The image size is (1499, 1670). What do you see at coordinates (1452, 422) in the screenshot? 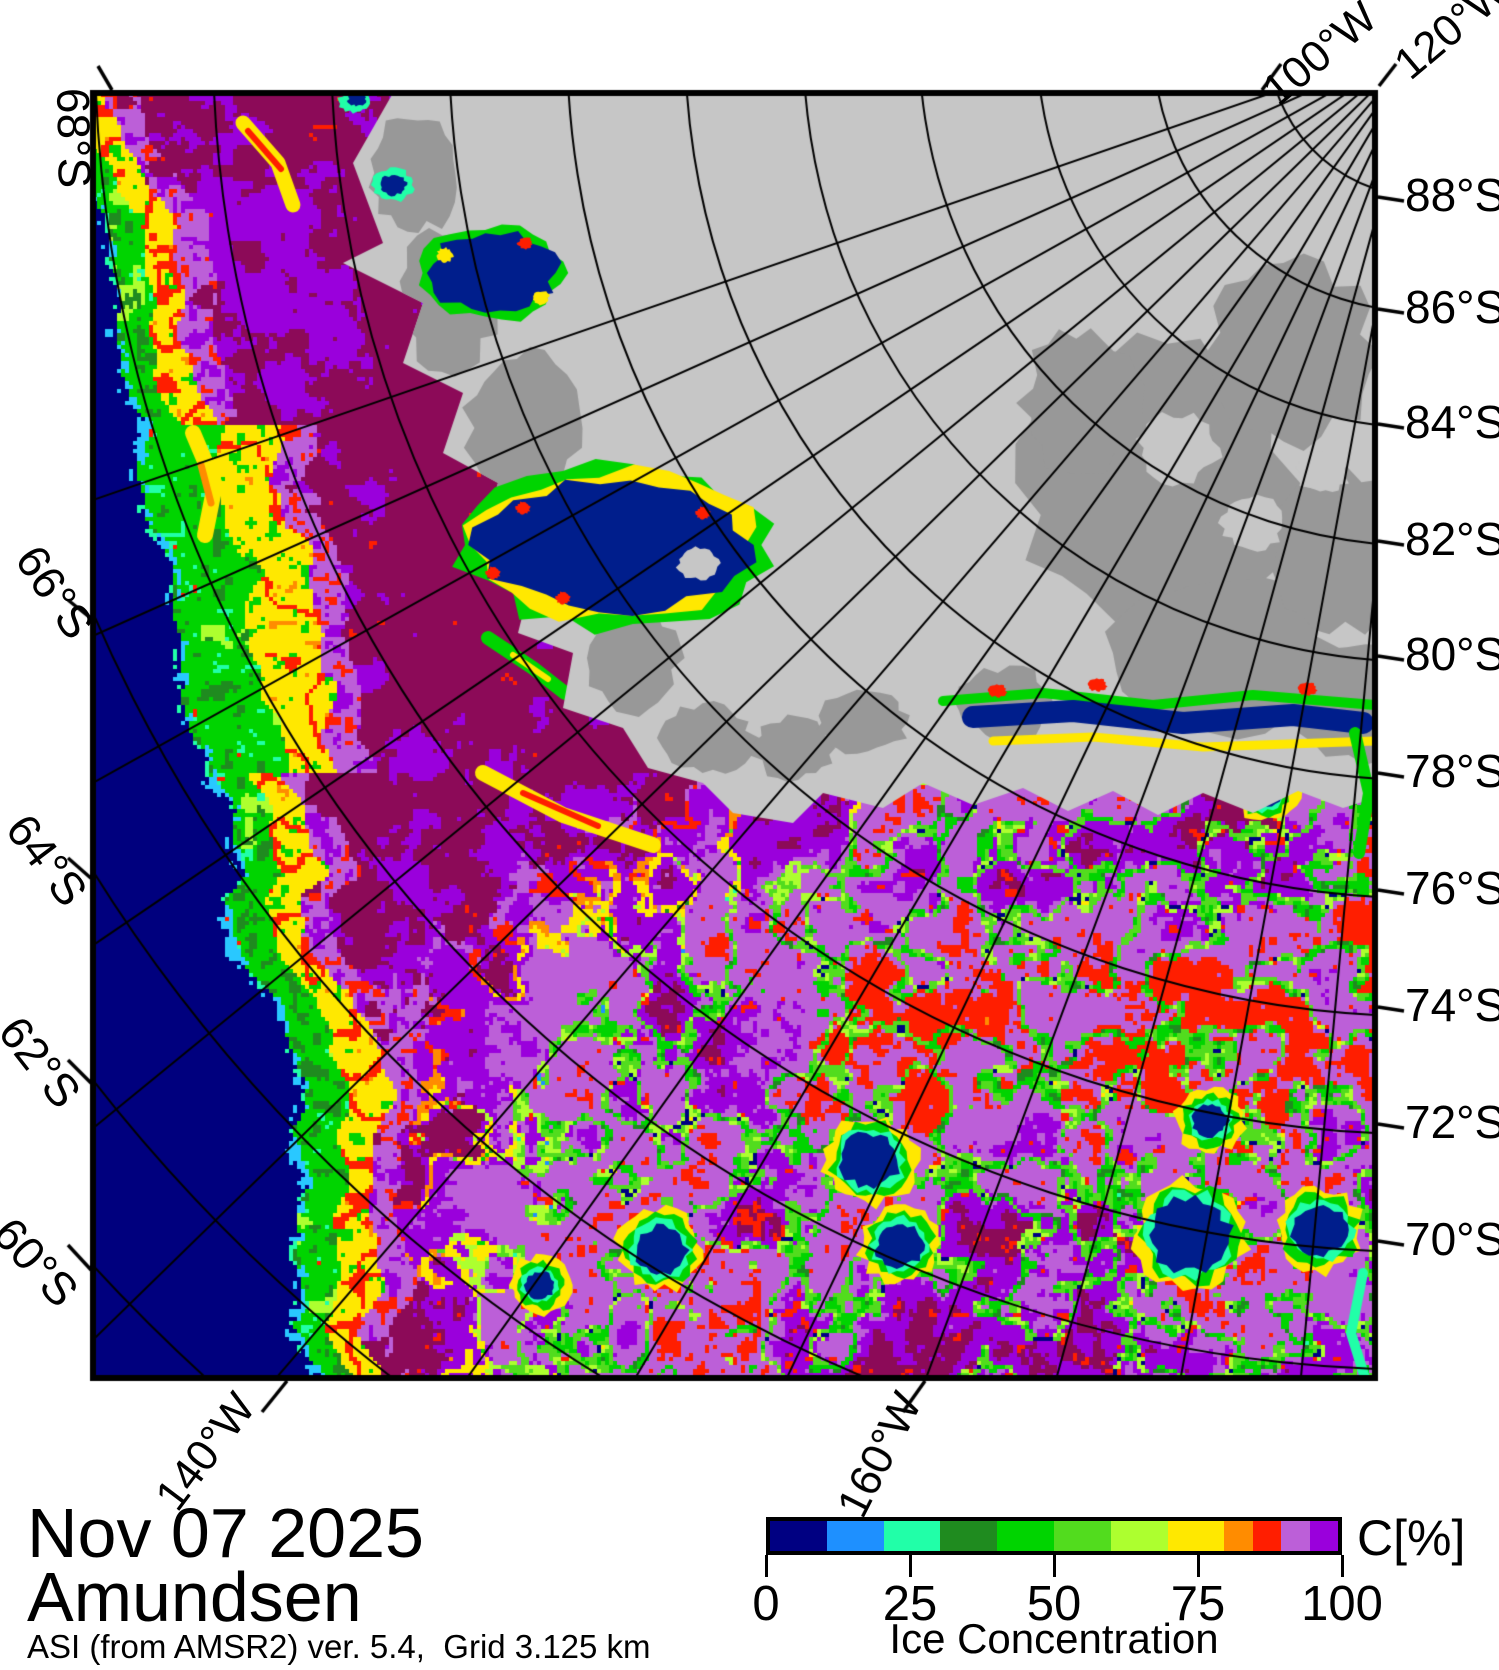
I see `lat-label-84s: 84°S` at bounding box center [1452, 422].